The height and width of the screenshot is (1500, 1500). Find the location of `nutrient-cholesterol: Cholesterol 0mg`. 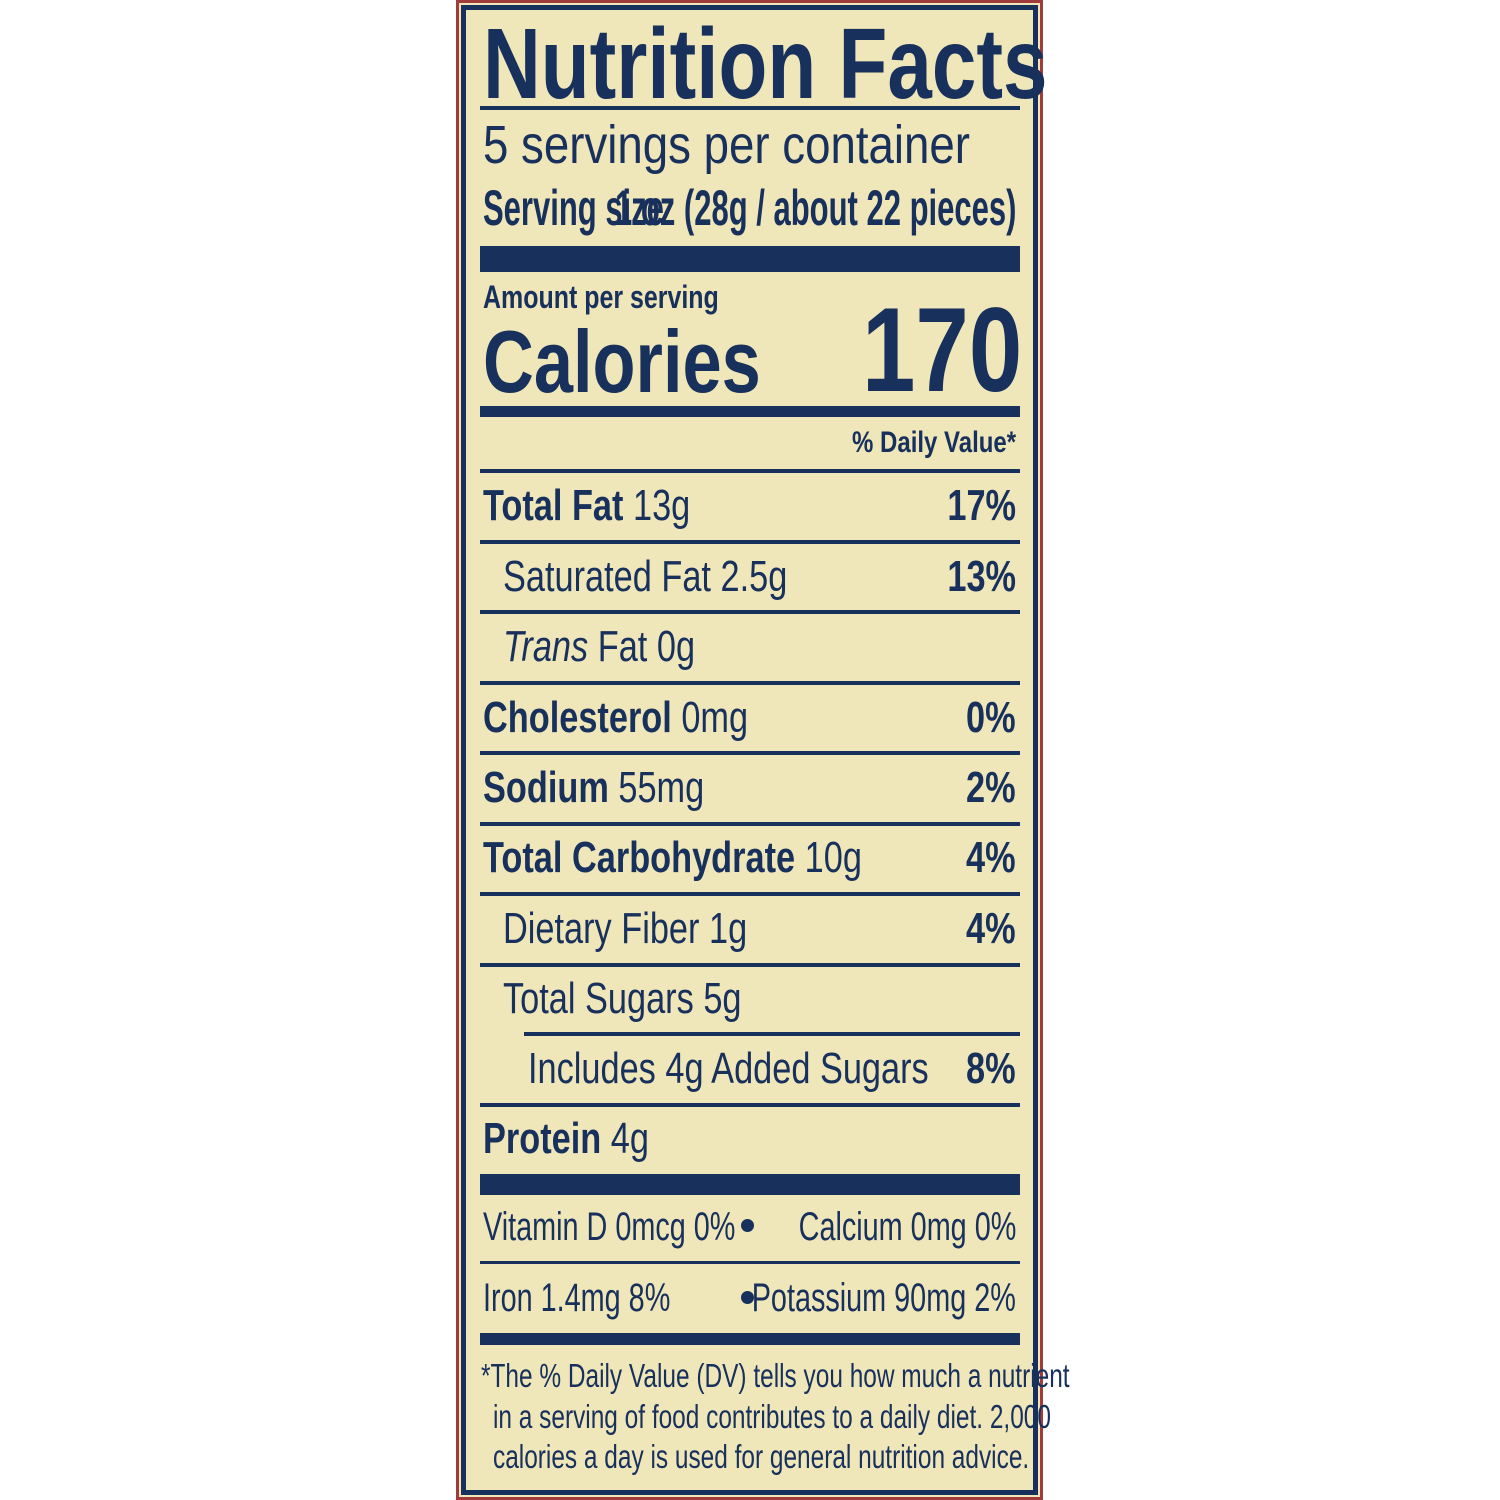

nutrient-cholesterol: Cholesterol 0mg is located at coordinates (615, 718).